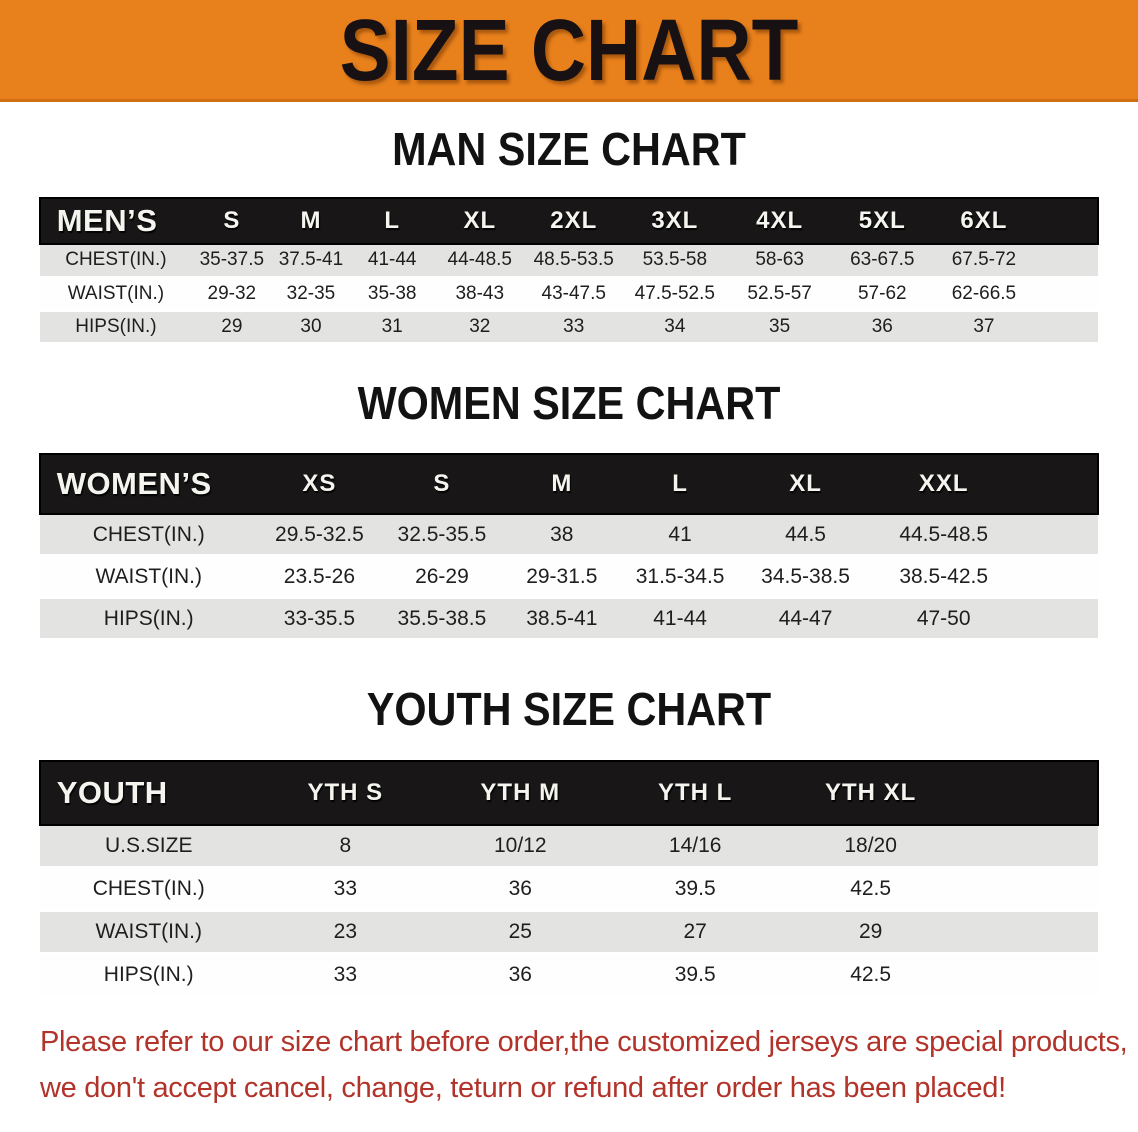 This screenshot has width=1138, height=1132. Describe the element at coordinates (695, 845) in the screenshot. I see `size-value-cell: 14/16` at that location.